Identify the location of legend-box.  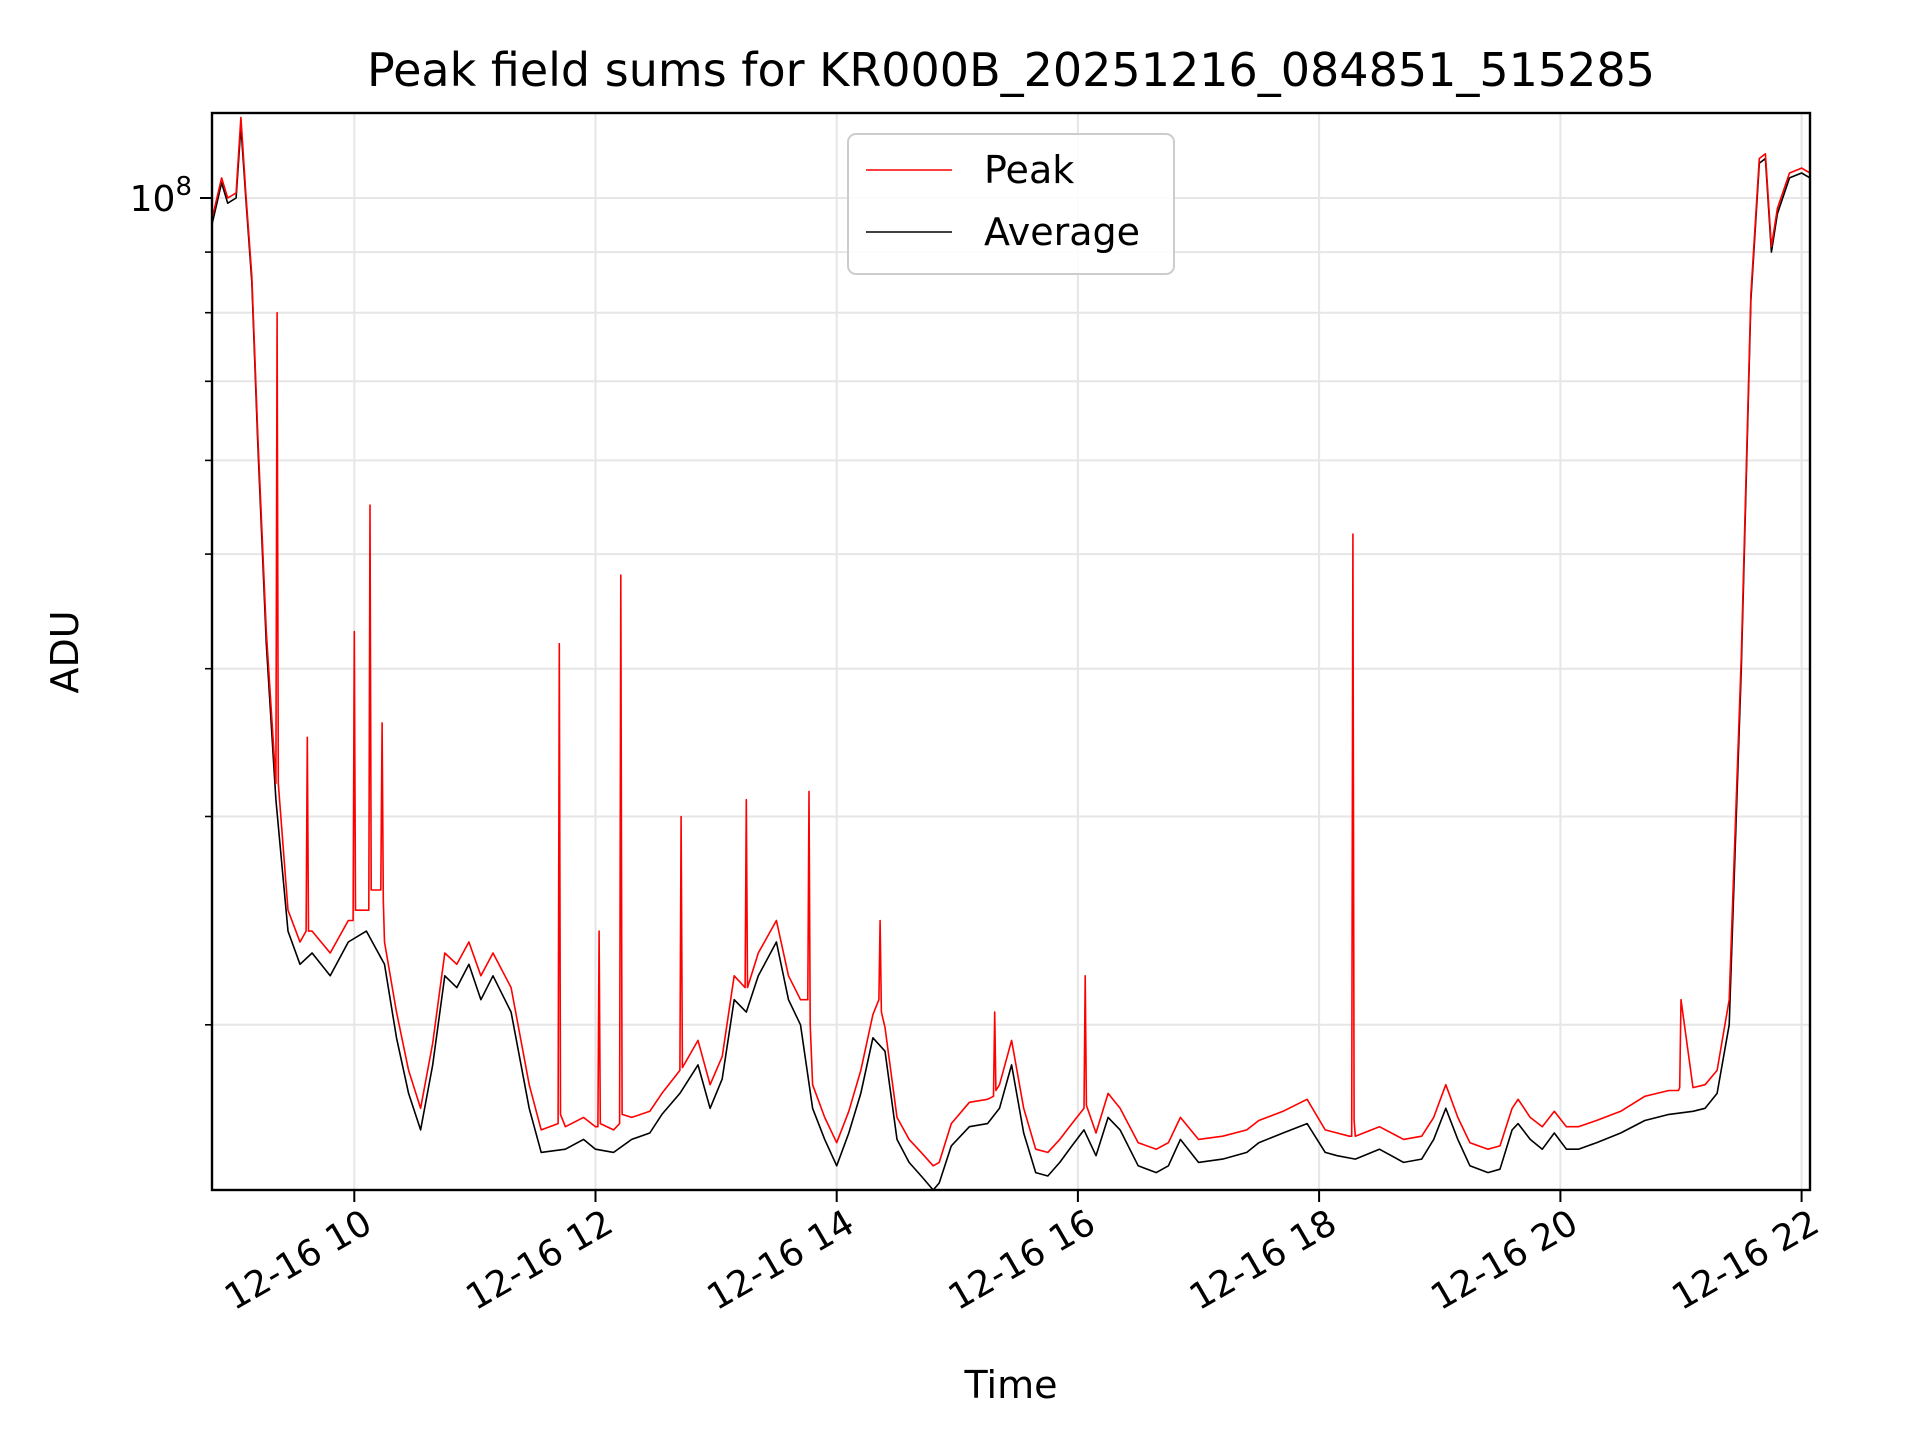
(1011, 204).